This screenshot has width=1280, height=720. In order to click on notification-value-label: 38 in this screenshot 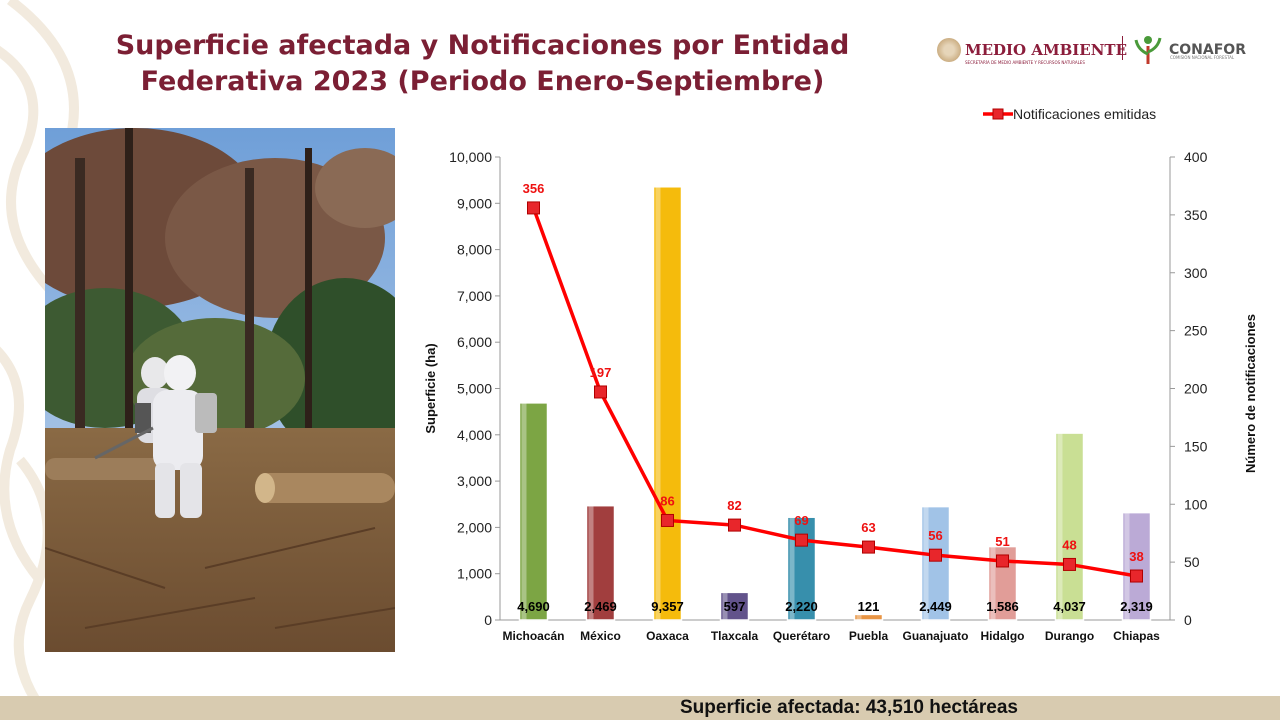, I will do `click(1136, 556)`.